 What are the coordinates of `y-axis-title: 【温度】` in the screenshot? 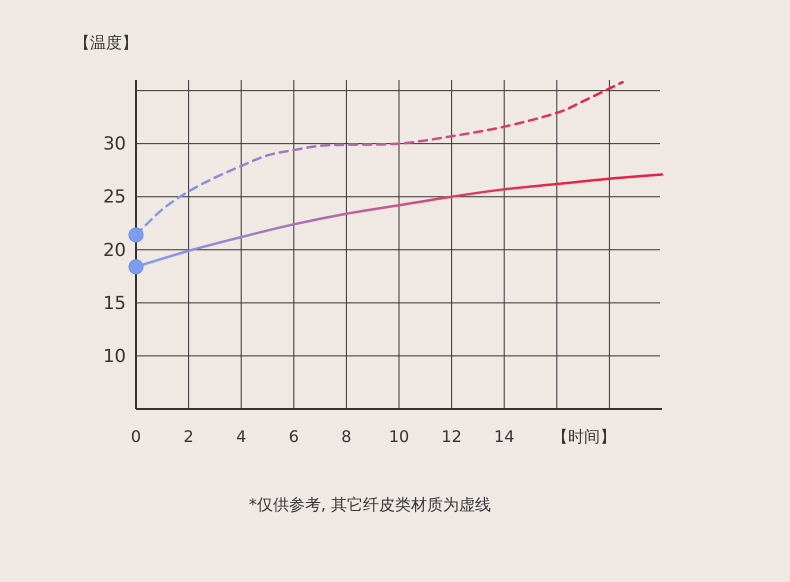 It's located at (106, 42).